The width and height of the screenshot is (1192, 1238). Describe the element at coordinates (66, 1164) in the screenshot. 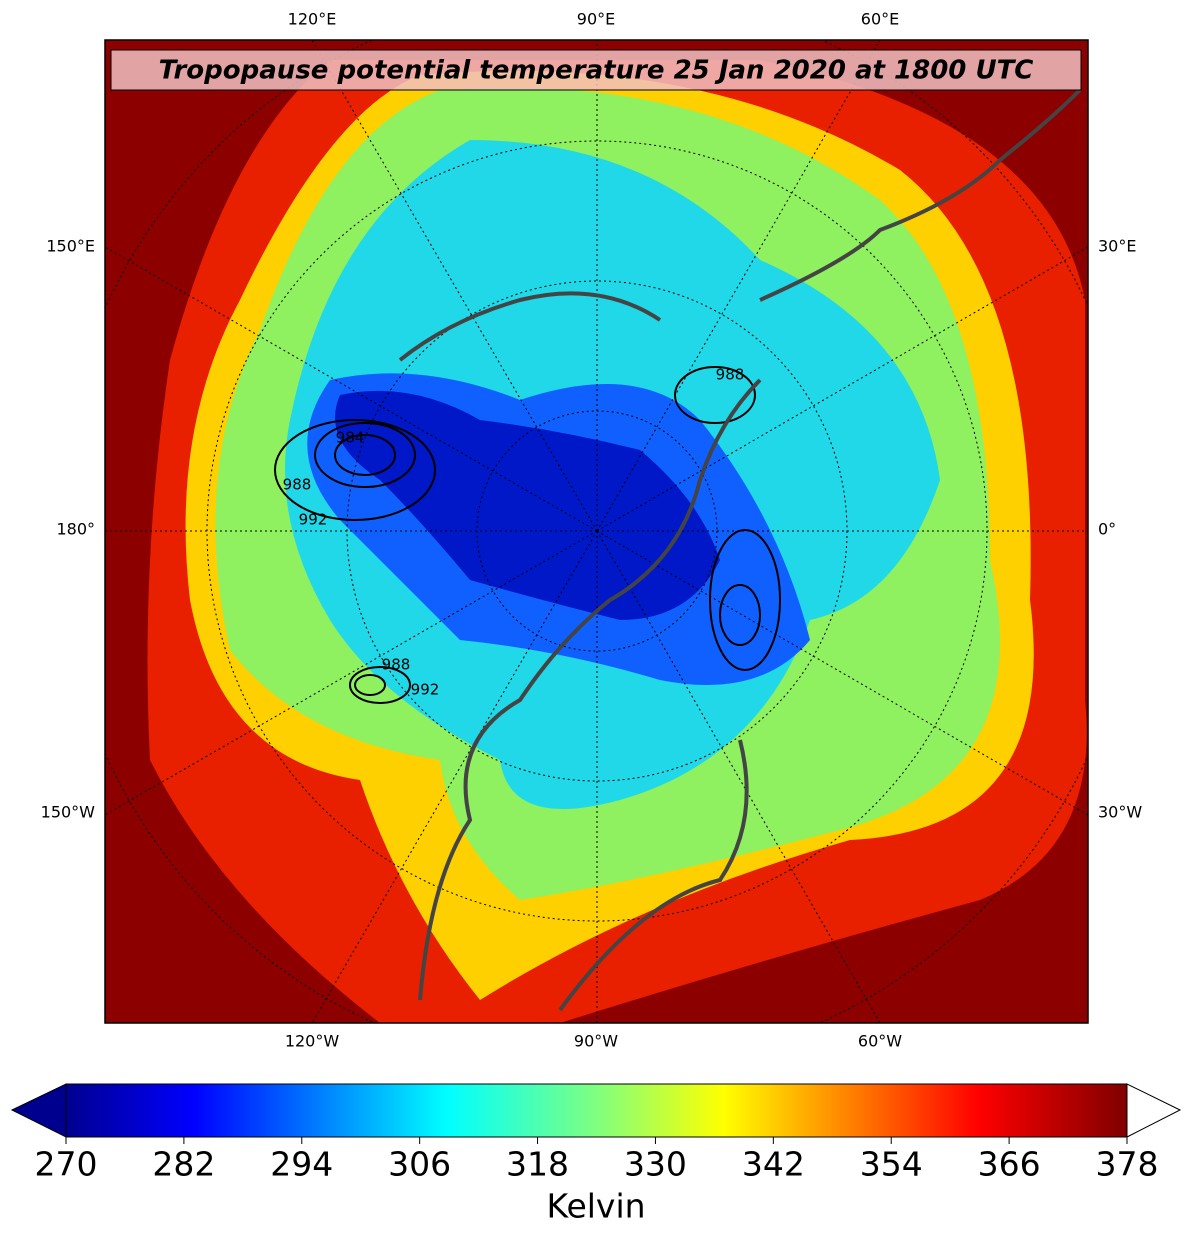

I see `colorbar-tick-label: 270` at that location.